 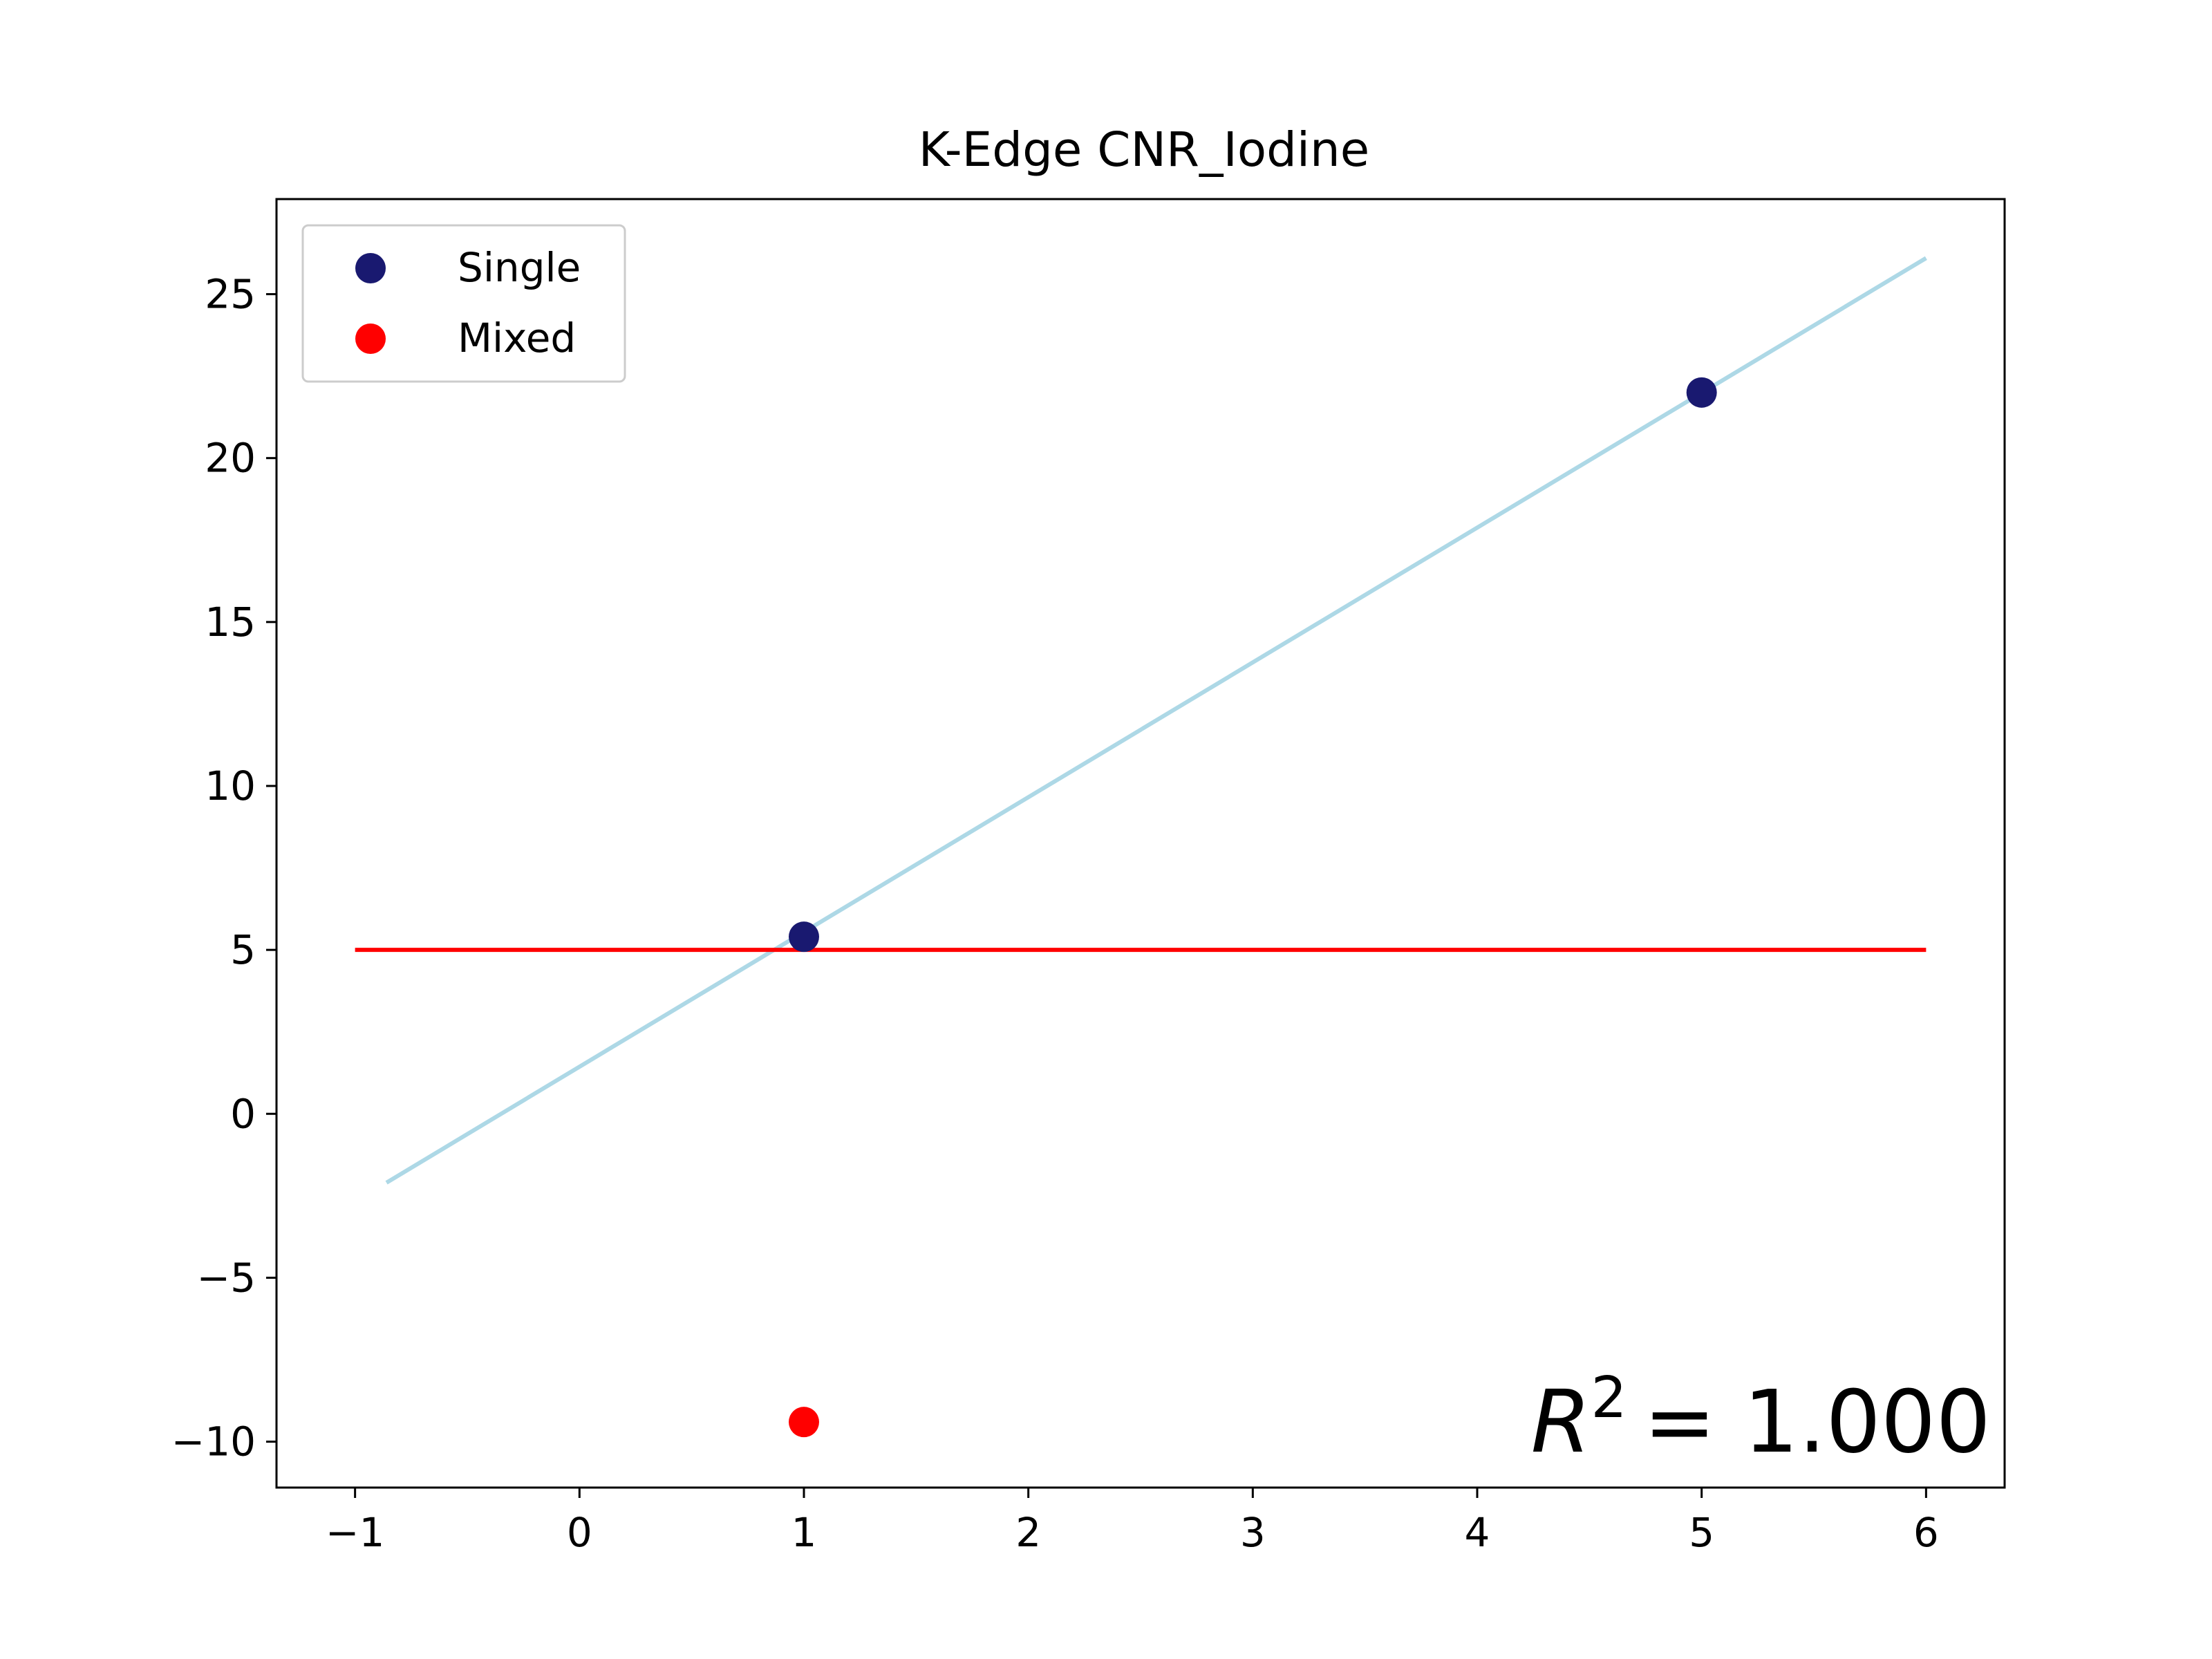 What do you see at coordinates (223, 868) in the screenshot?
I see `y-axis: −10 −5 0 5 10 15 20 25` at bounding box center [223, 868].